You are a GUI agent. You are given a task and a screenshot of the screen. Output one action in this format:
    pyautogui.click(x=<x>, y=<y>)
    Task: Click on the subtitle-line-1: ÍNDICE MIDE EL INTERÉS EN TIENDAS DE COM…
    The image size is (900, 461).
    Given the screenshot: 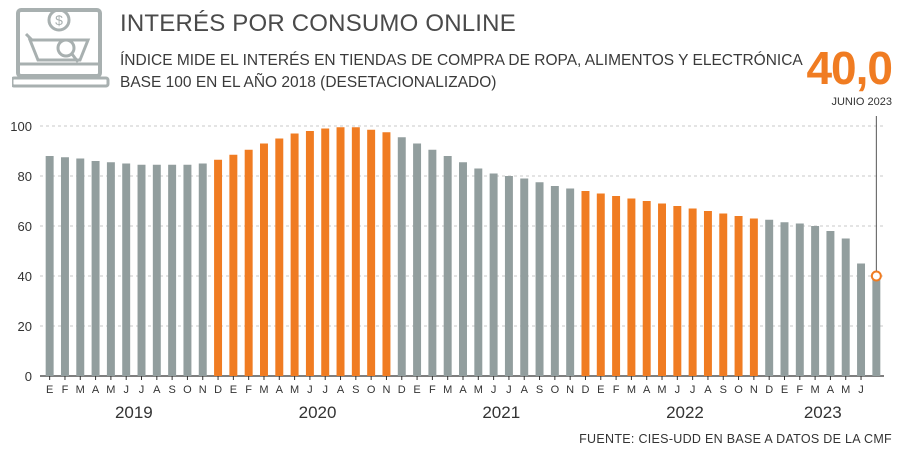 What is the action you would take?
    pyautogui.click(x=461, y=60)
    